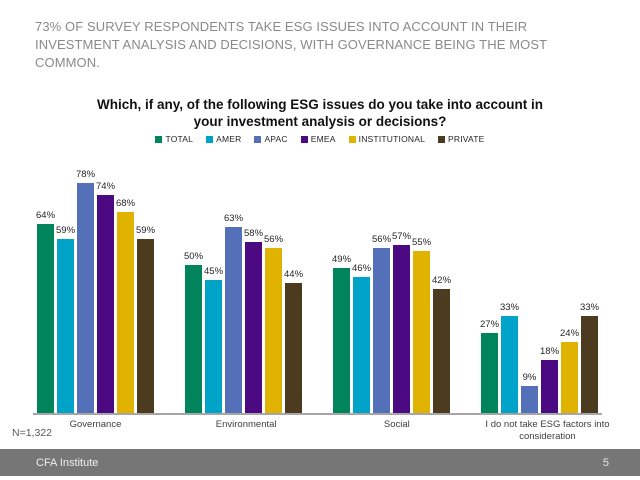 This screenshot has height=480, width=640. I want to click on bar-column: 18%, so click(550, 379).